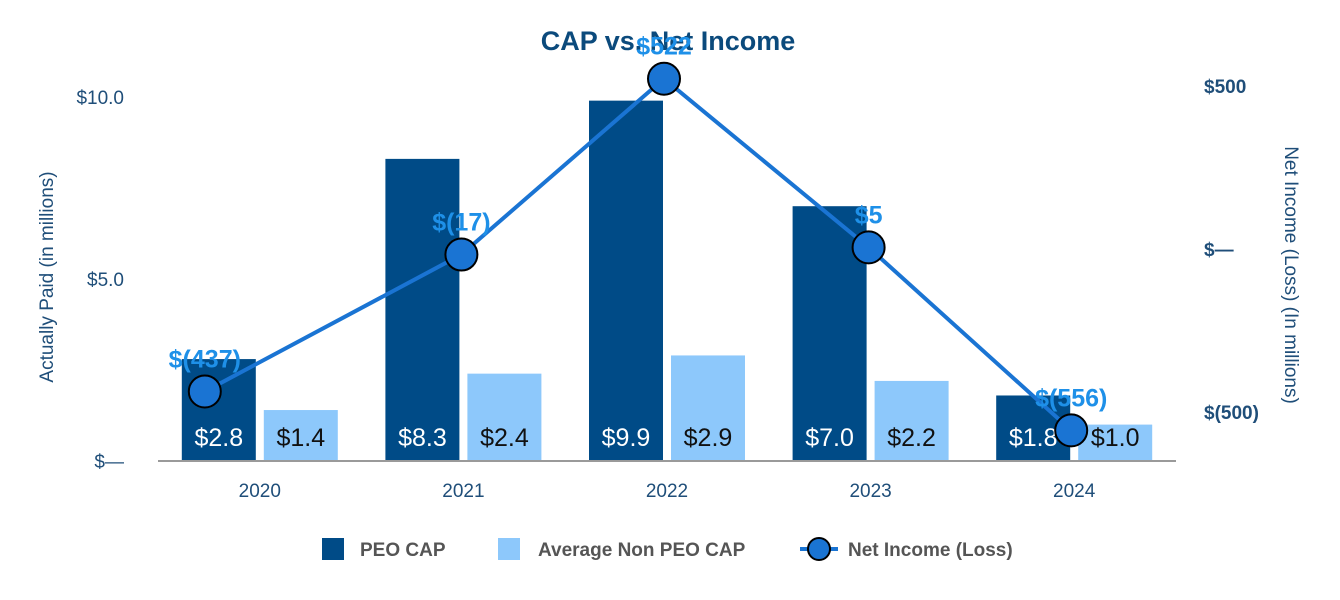  Describe the element at coordinates (911, 438) in the screenshot. I see `bar-label-non-peo-cap-2023: $2.2` at that location.